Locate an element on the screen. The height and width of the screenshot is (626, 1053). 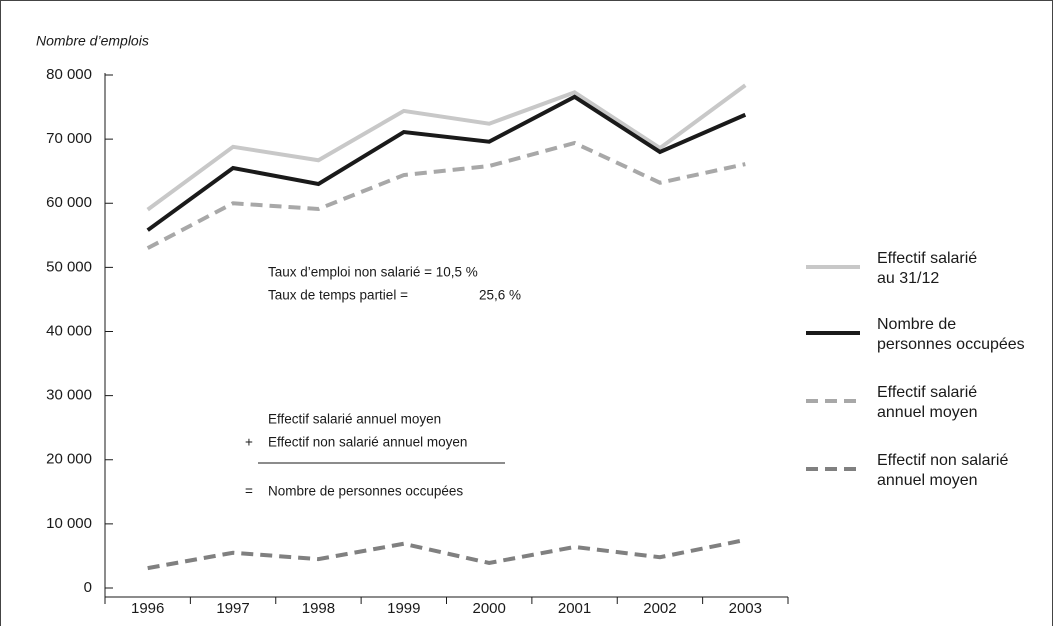
y-tick-label: 50 000 is located at coordinates (69, 266).